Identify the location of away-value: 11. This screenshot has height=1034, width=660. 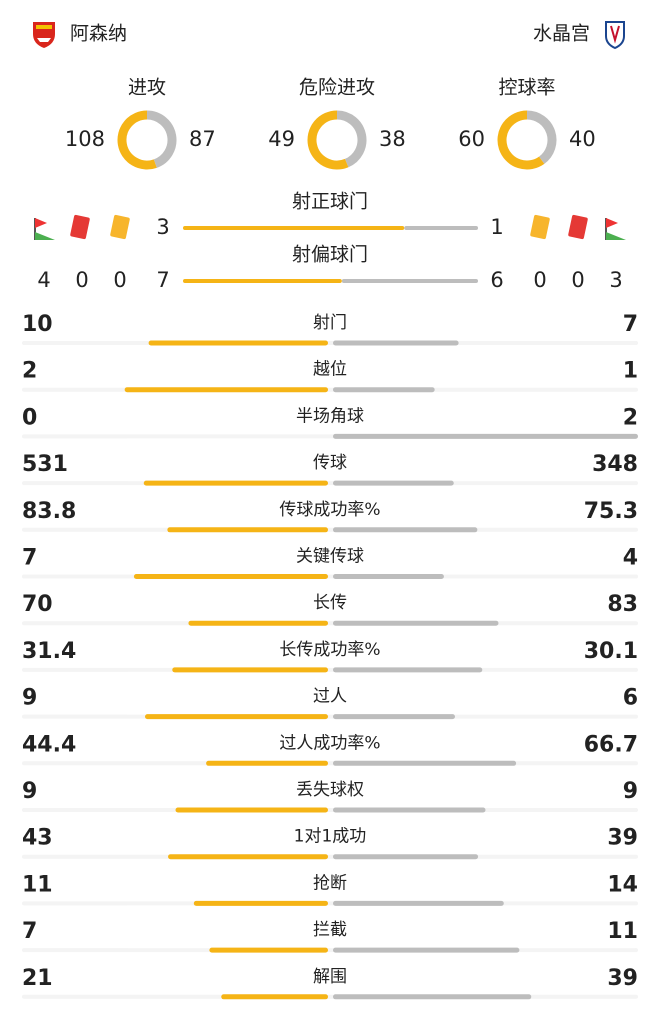
(622, 931).